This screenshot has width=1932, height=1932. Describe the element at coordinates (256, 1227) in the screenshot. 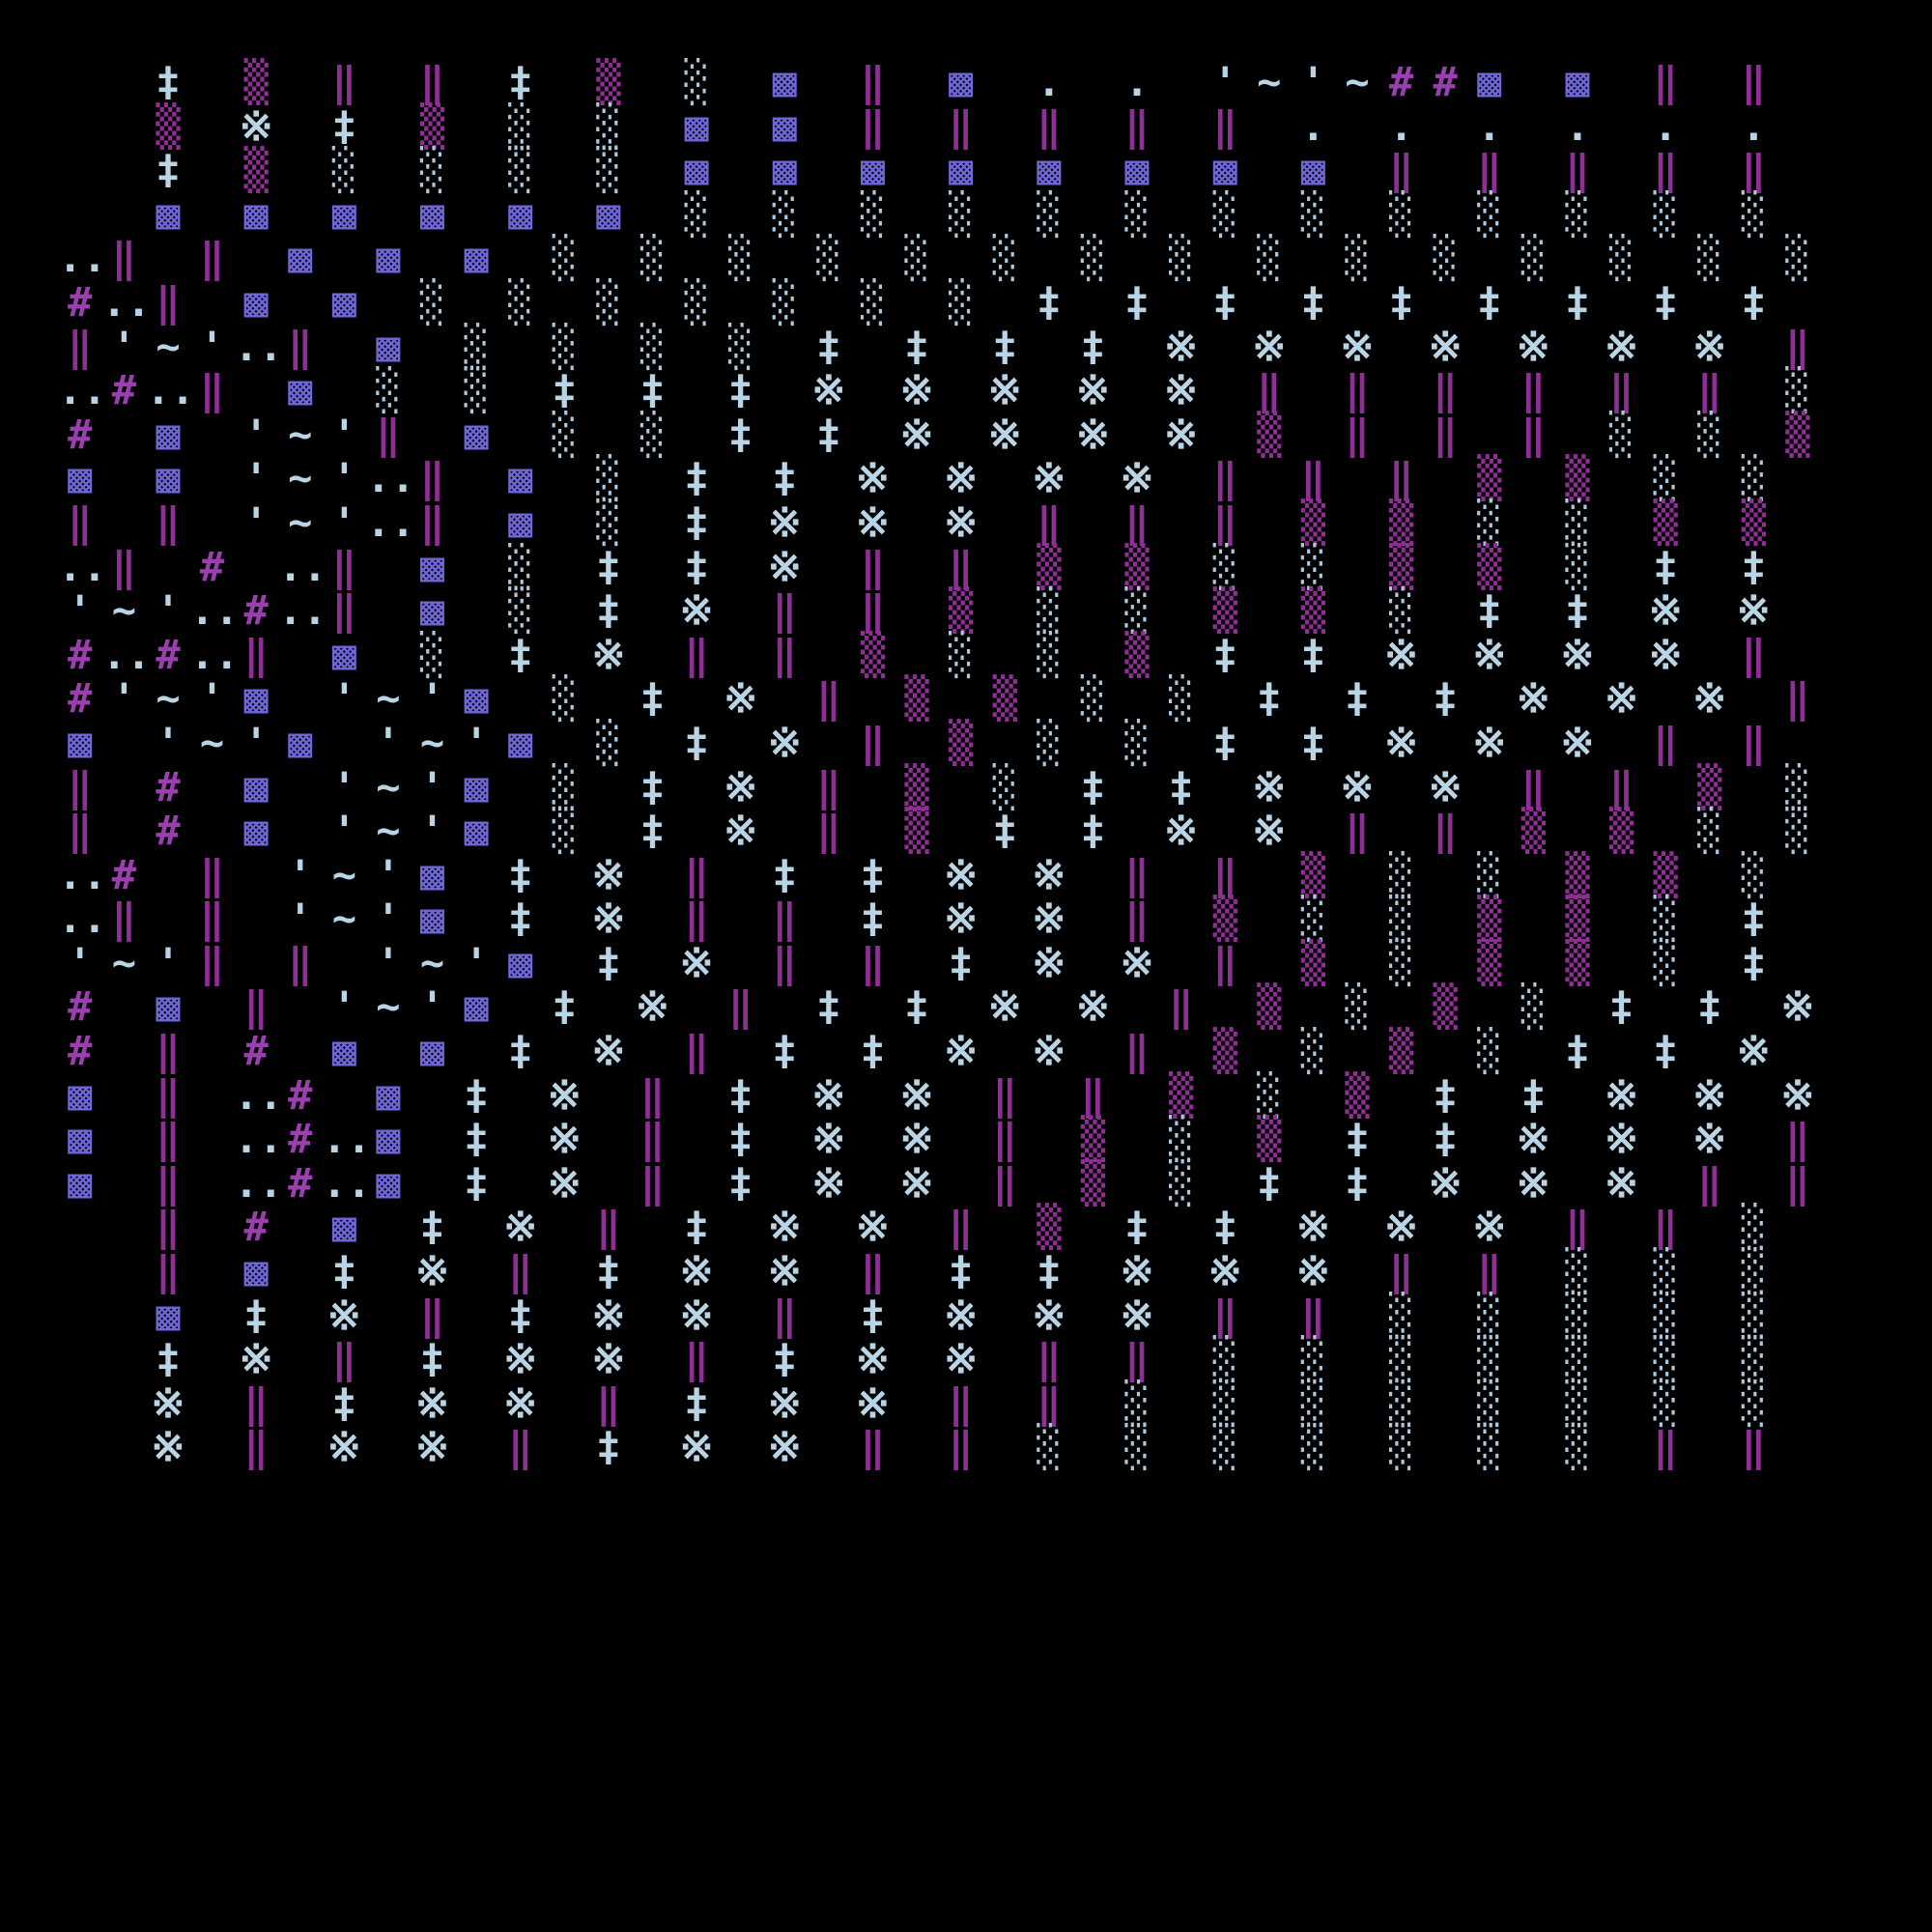

I see `hash-glyph: #` at that location.